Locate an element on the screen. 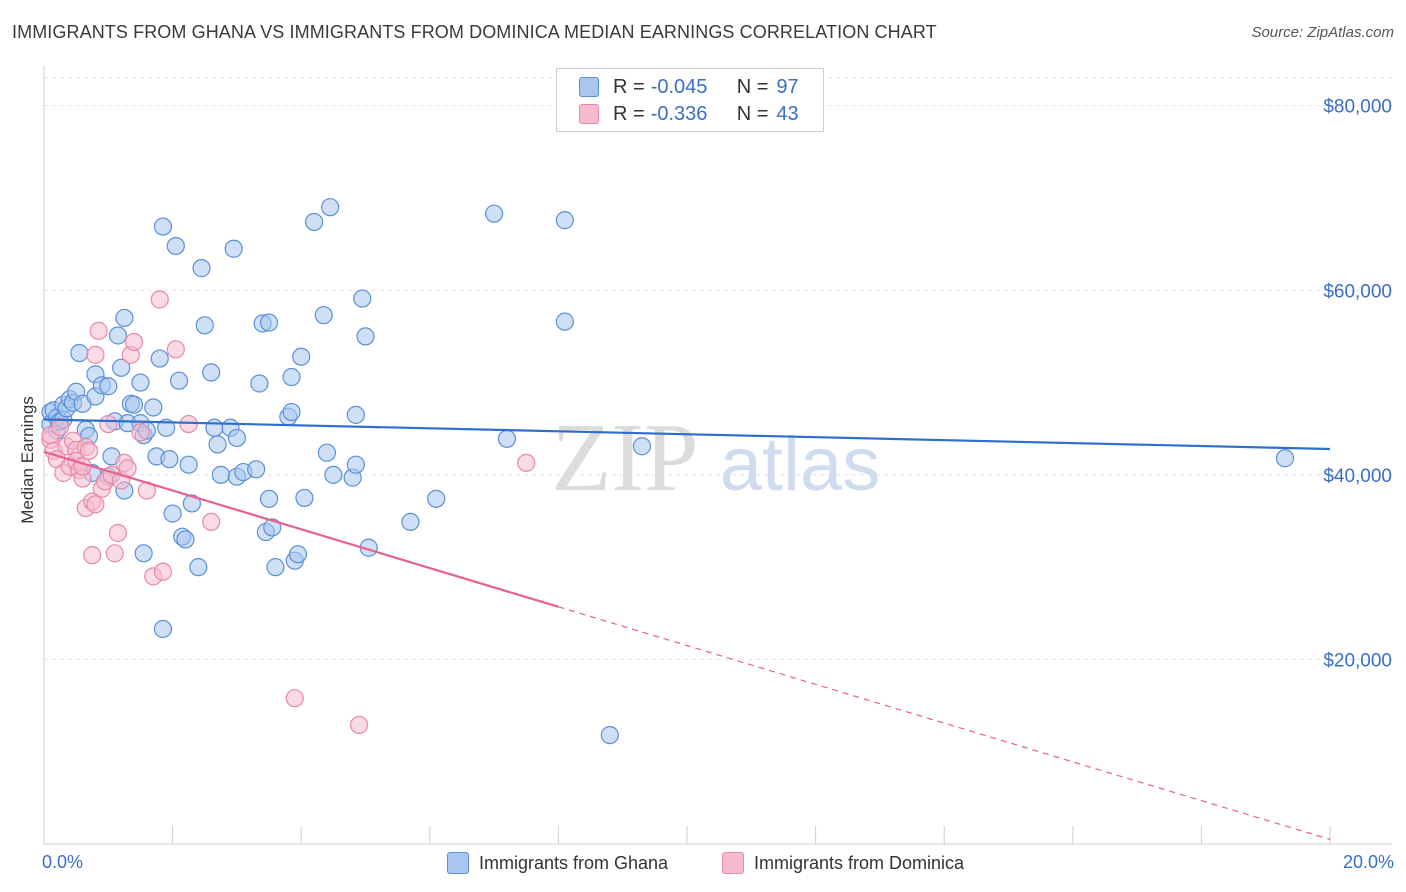 The width and height of the screenshot is (1406, 892). legend-row-dominica: R = -0.336 N = 43 is located at coordinates (689, 114).